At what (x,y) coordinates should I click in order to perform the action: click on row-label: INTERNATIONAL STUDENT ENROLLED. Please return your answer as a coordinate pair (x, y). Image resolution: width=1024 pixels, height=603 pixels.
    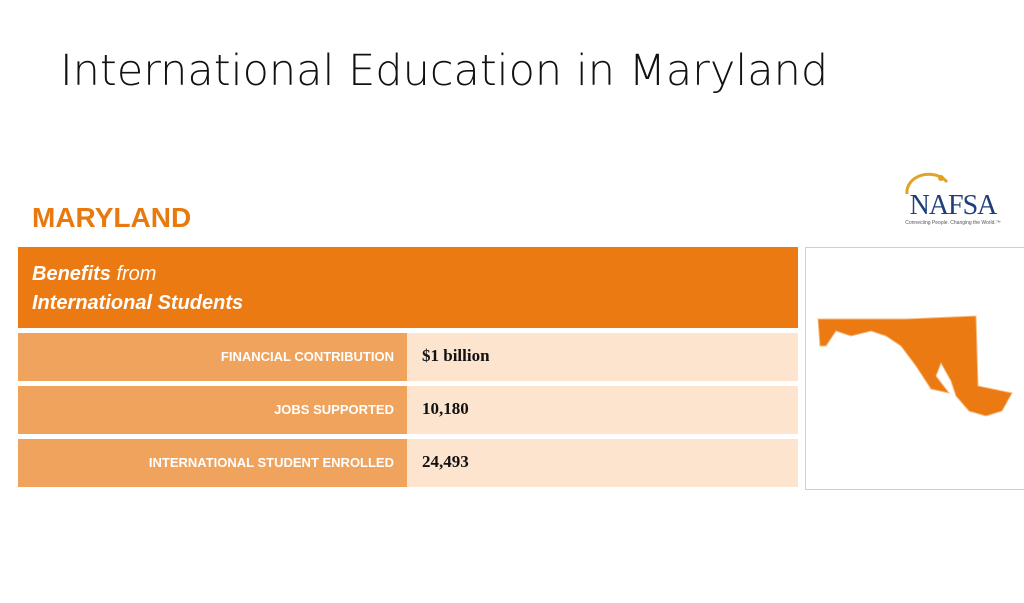
    Looking at the image, I should click on (212, 463).